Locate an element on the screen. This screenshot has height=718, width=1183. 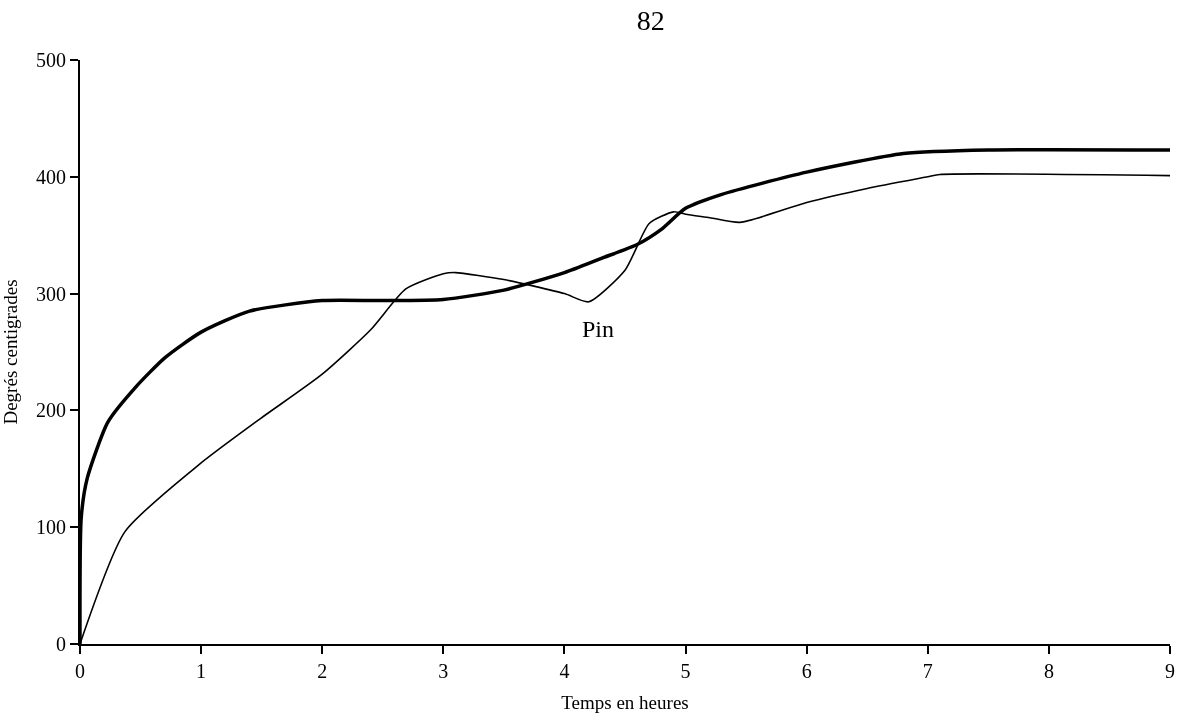
y-tick-label: 500 is located at coordinates (51, 60).